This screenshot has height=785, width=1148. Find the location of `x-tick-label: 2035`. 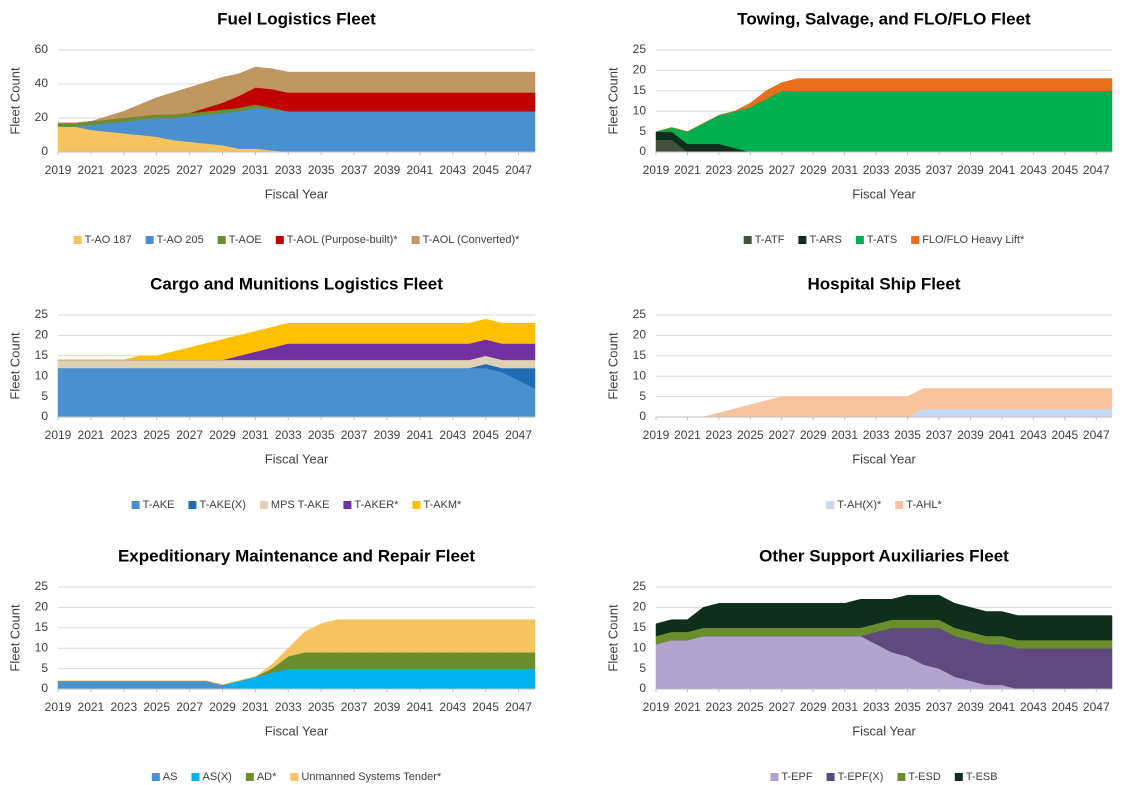

x-tick-label: 2035 is located at coordinates (321, 435).